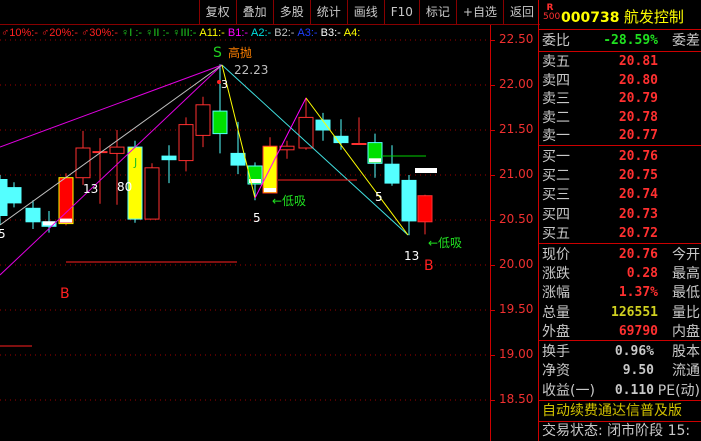 This screenshot has height=441, width=701. What do you see at coordinates (686, 312) in the screenshot?
I see `row-right-label: 量比` at bounding box center [686, 312].